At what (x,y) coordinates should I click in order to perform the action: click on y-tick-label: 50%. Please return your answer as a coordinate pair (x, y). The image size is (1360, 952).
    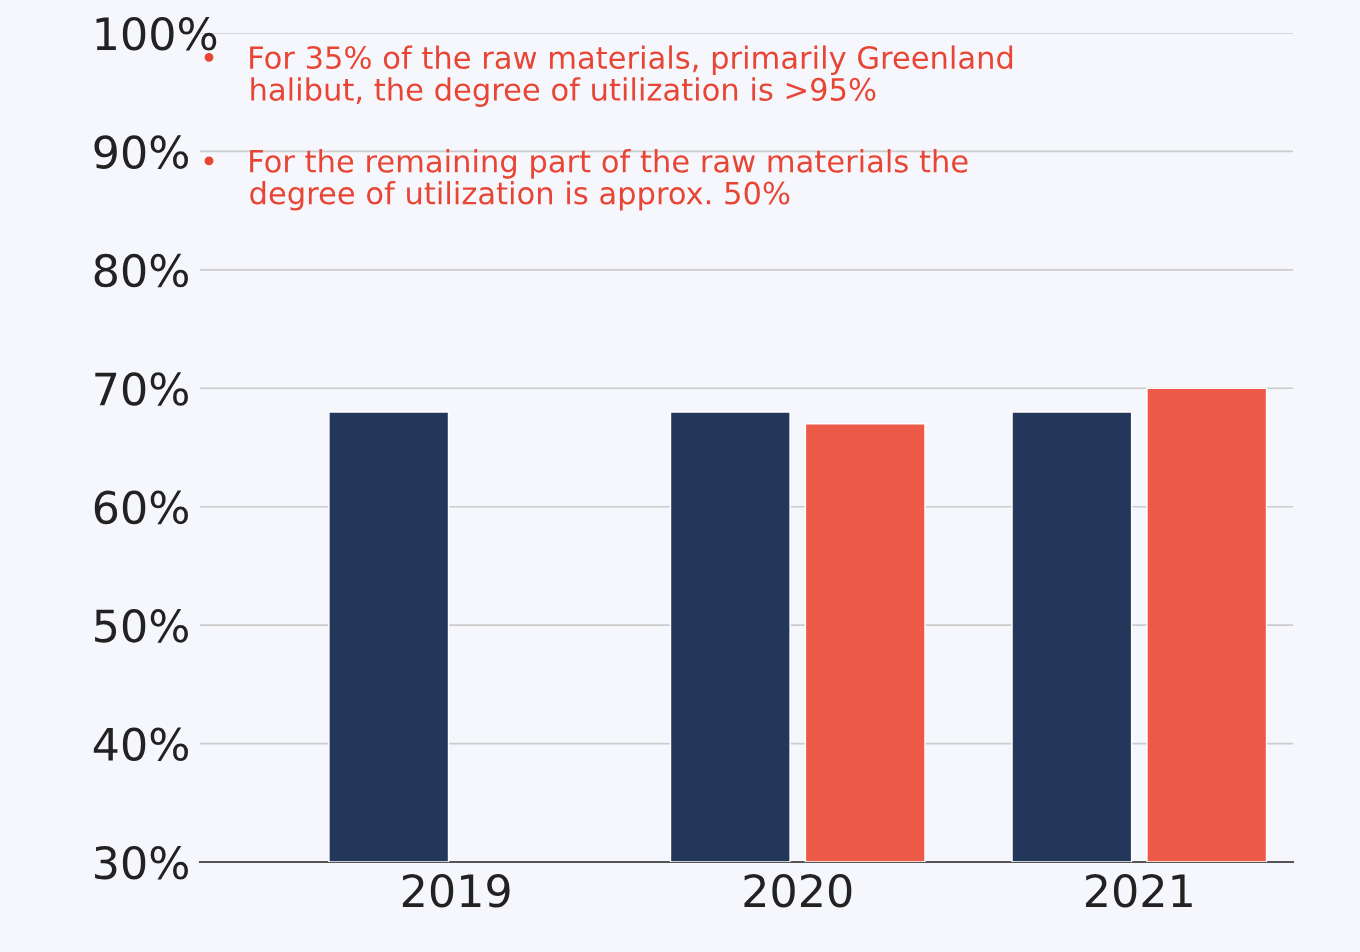
    Looking at the image, I should click on (141, 626).